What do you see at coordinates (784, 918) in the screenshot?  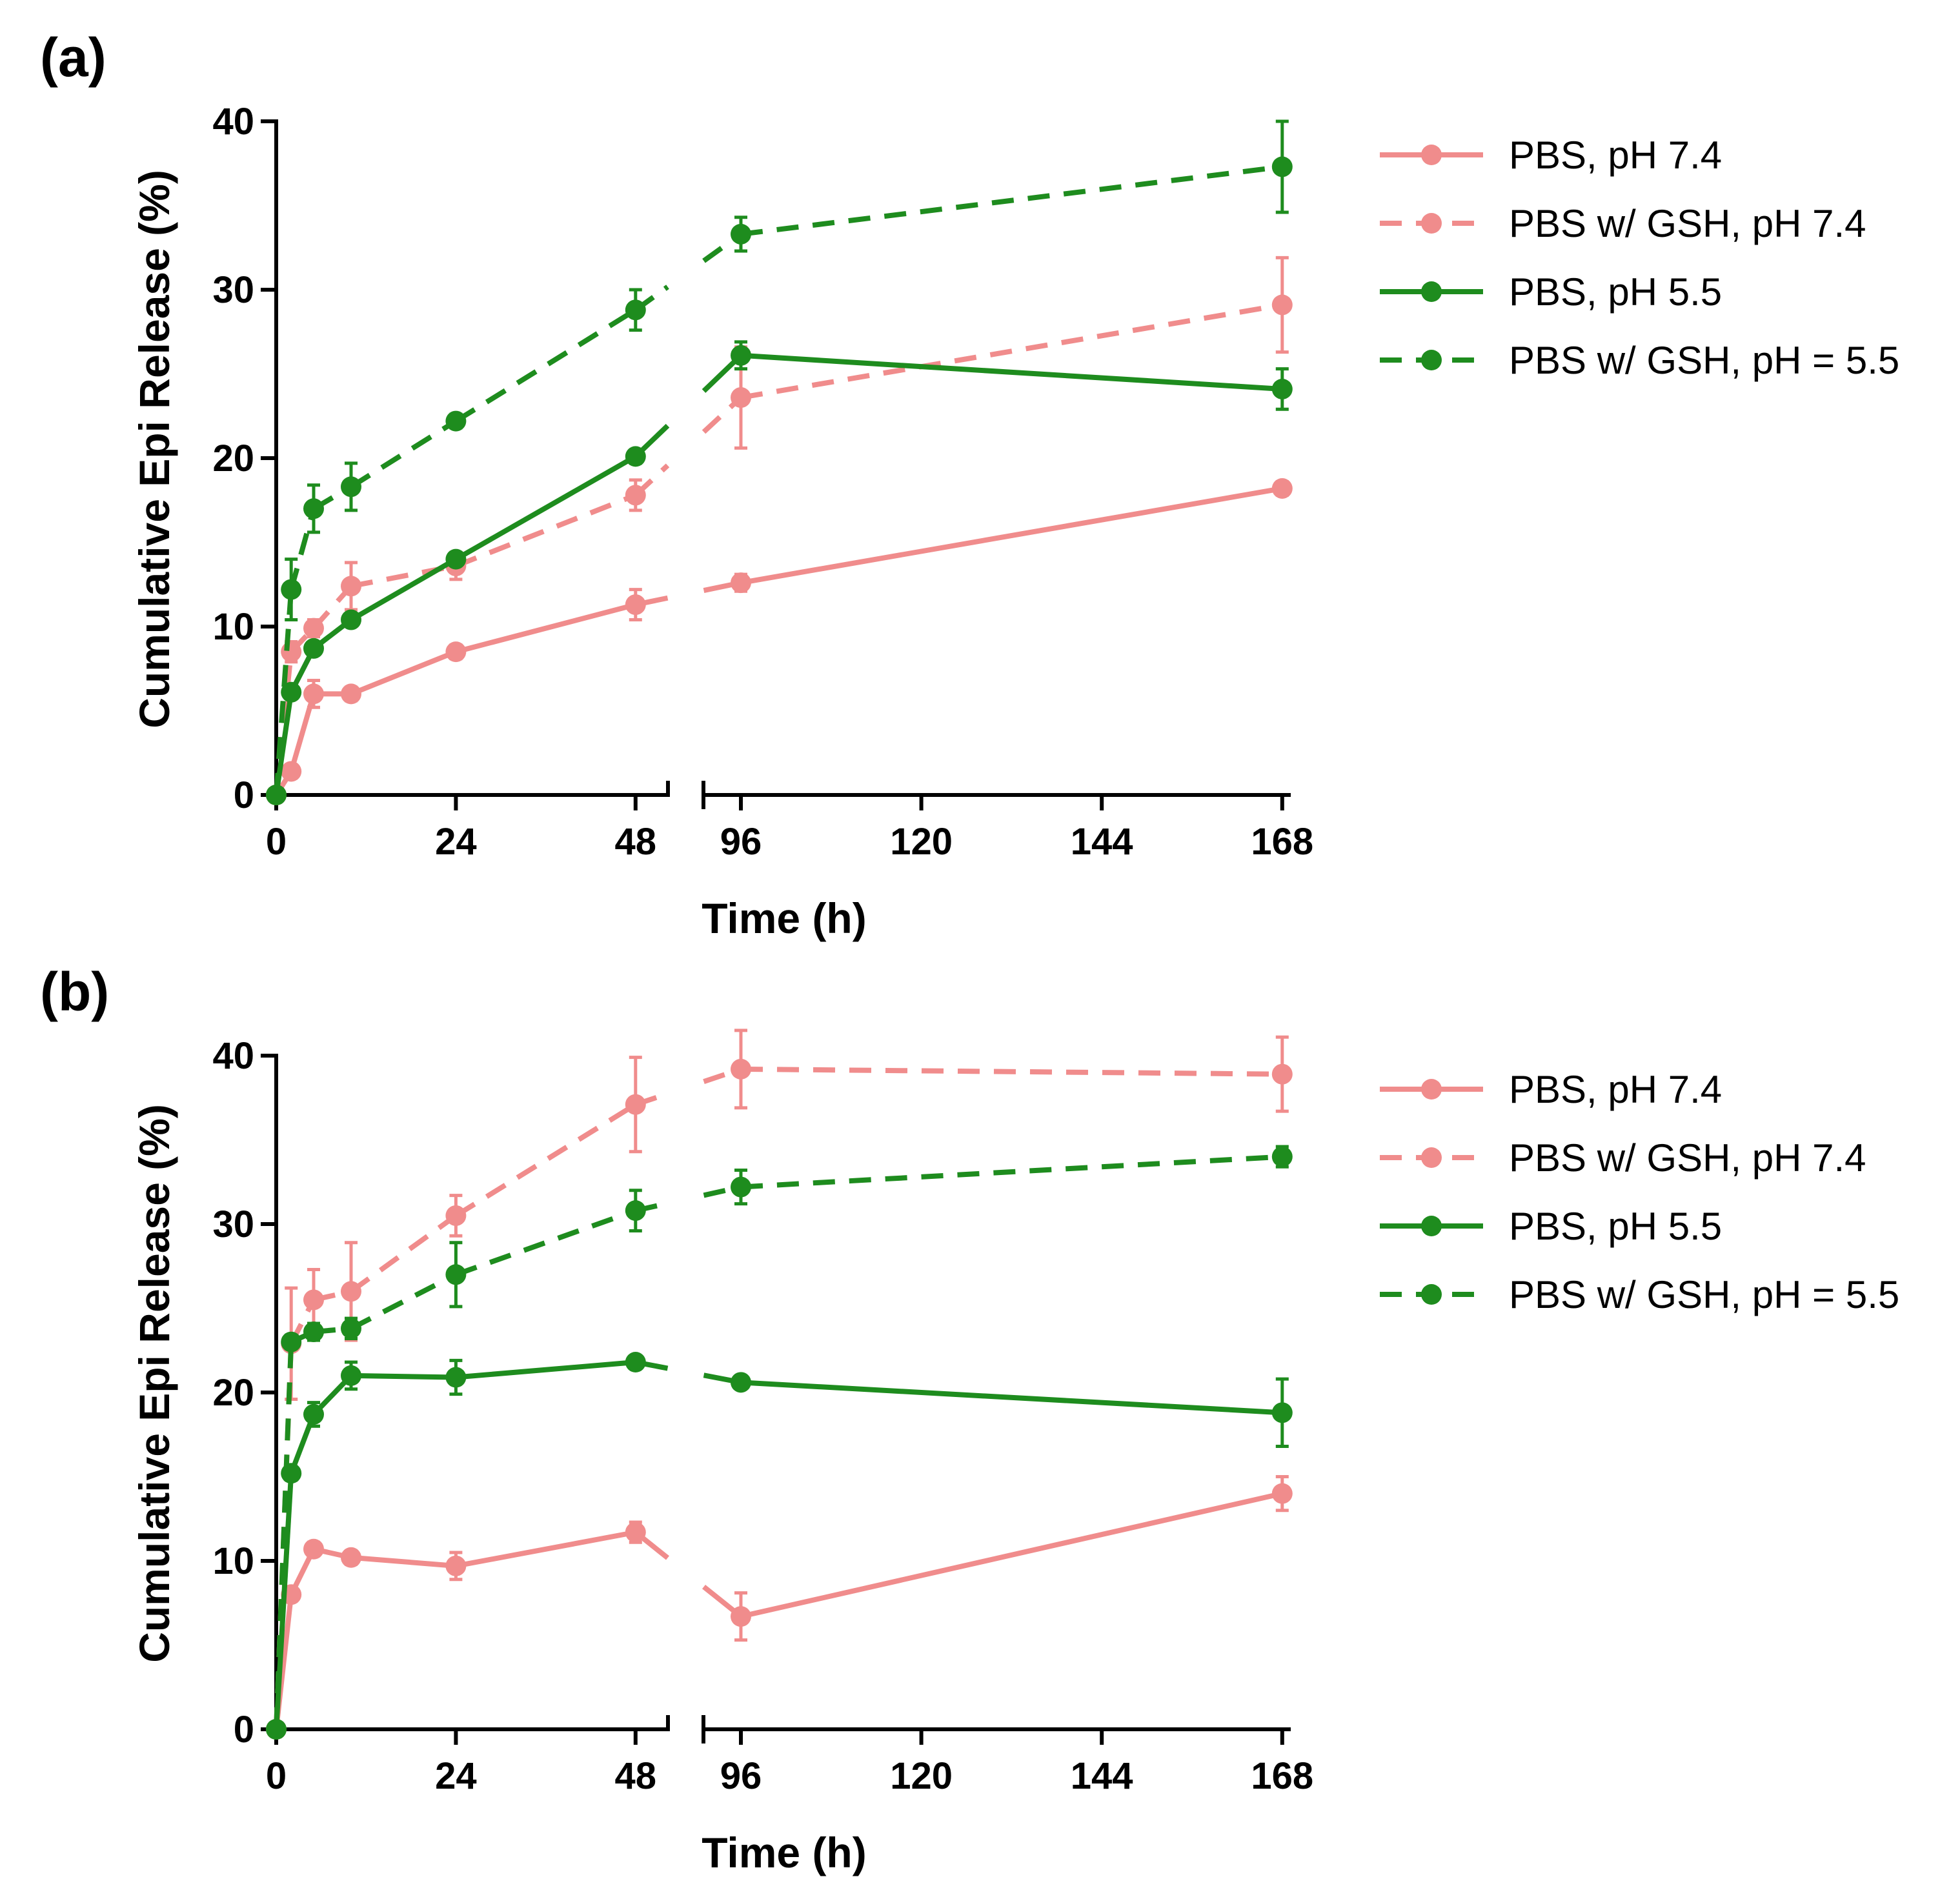 I see `x-axis-title: Time (h)` at bounding box center [784, 918].